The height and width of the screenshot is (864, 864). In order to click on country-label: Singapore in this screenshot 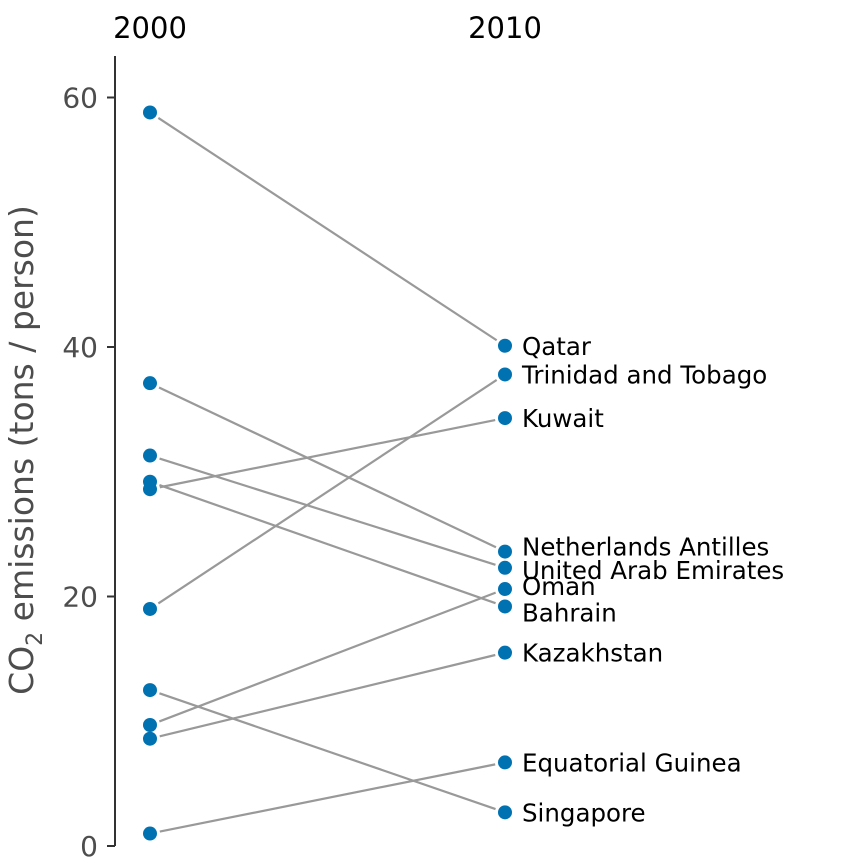, I will do `click(584, 812)`.